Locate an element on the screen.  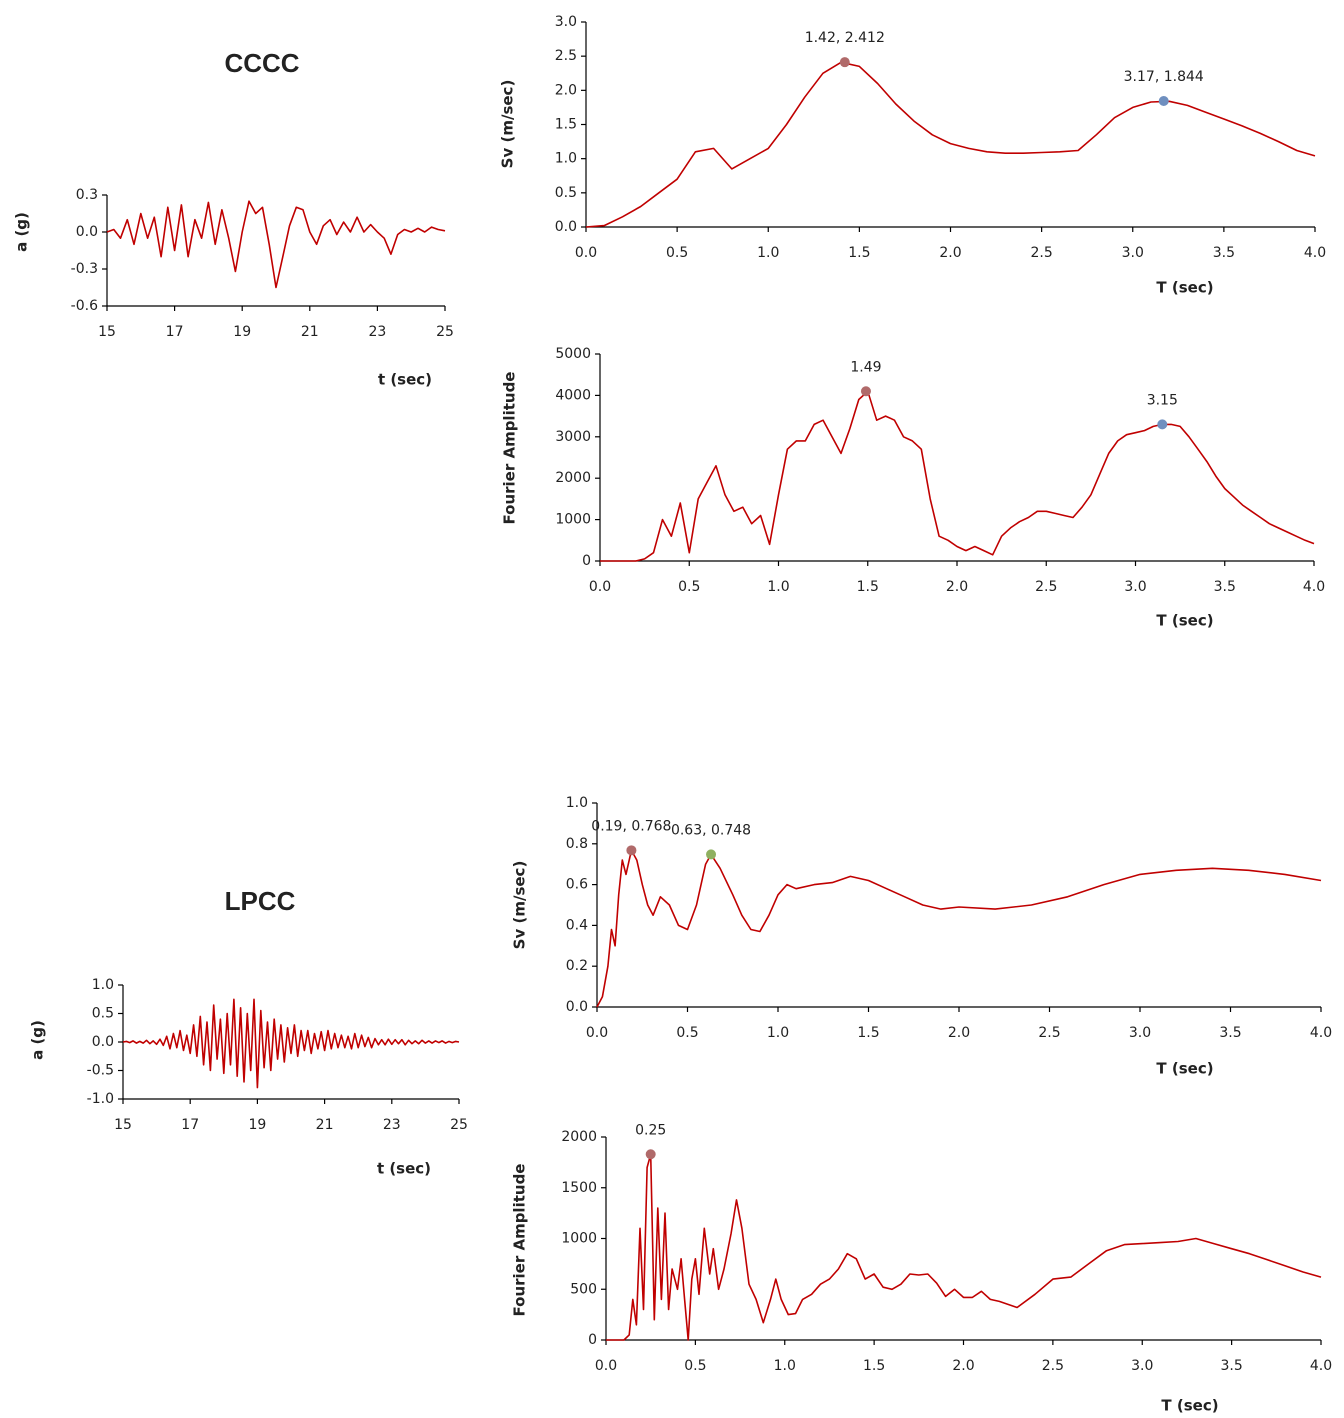
y-tick-label: 1.5 is located at coordinates (566, 125).